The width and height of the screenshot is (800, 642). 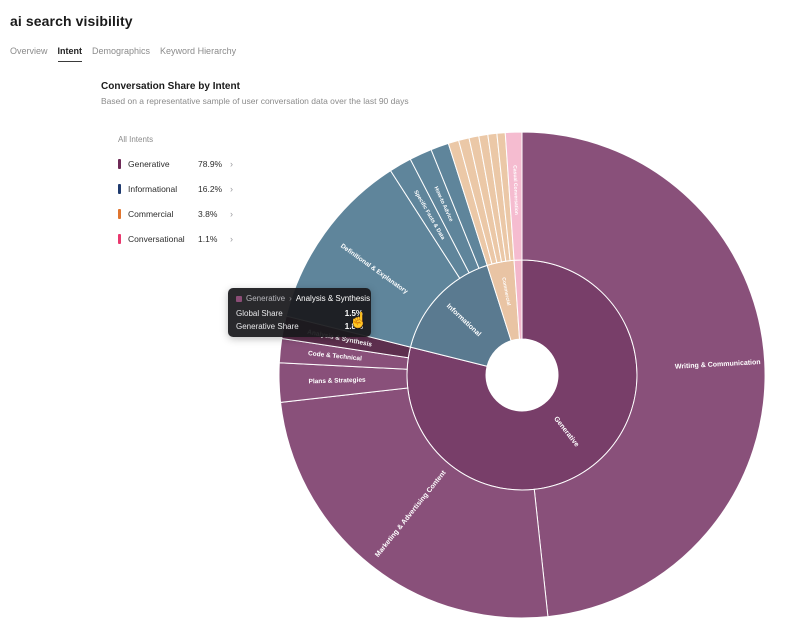 I want to click on legend-label: Informational, so click(x=153, y=188).